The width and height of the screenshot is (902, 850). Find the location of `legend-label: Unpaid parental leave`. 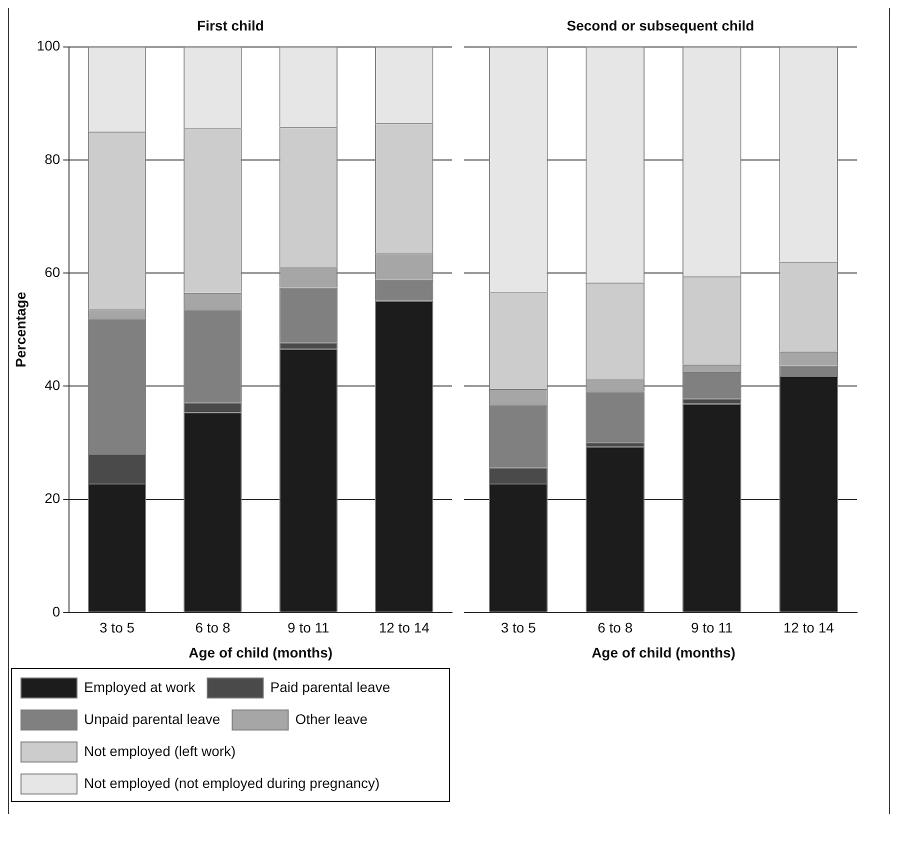

legend-label: Unpaid parental leave is located at coordinates (152, 718).